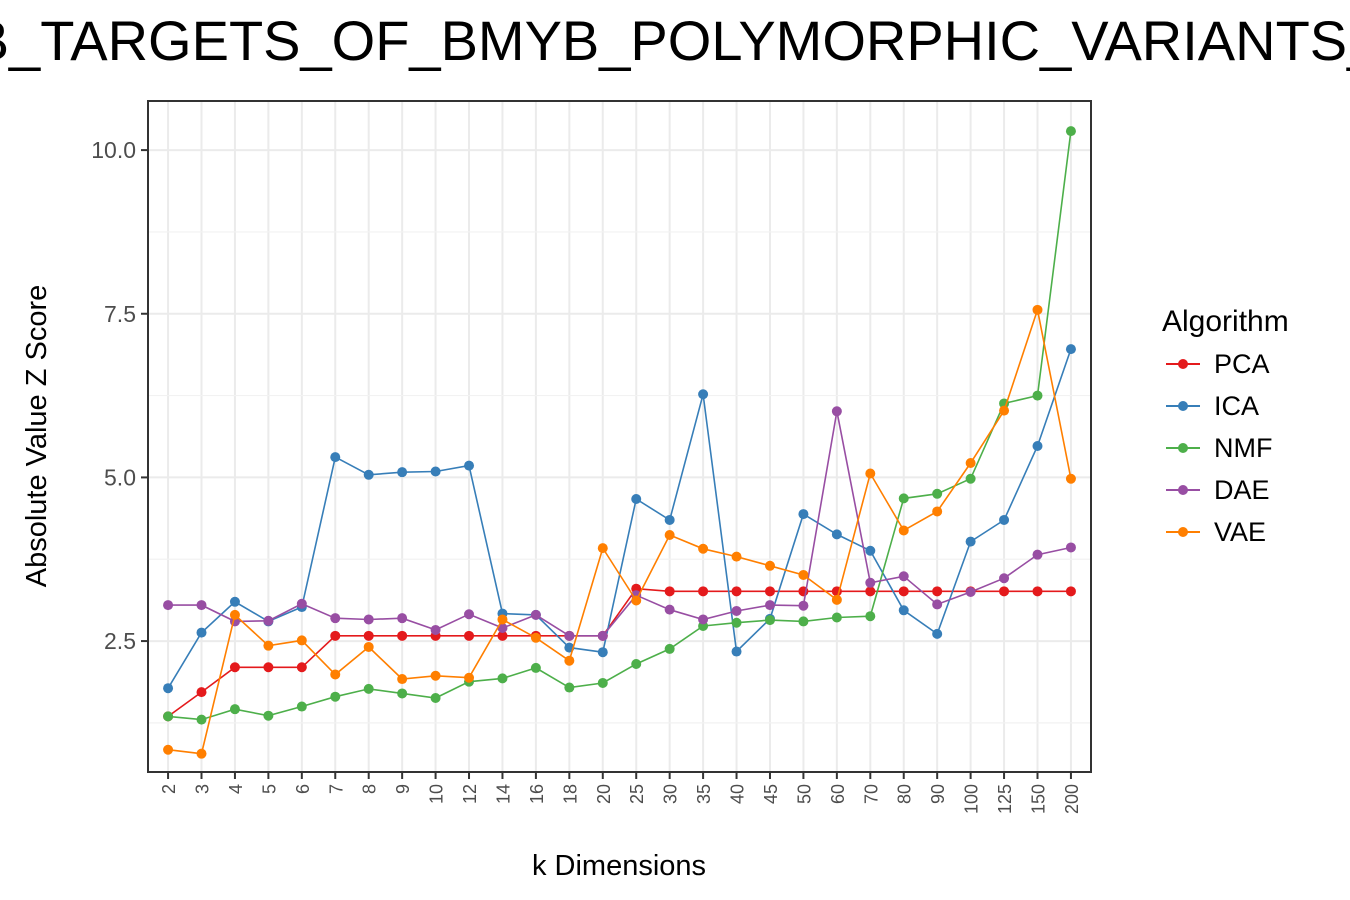 This screenshot has height=900, width=1350. What do you see at coordinates (1242, 363) in the screenshot?
I see `legend-label: PCA` at bounding box center [1242, 363].